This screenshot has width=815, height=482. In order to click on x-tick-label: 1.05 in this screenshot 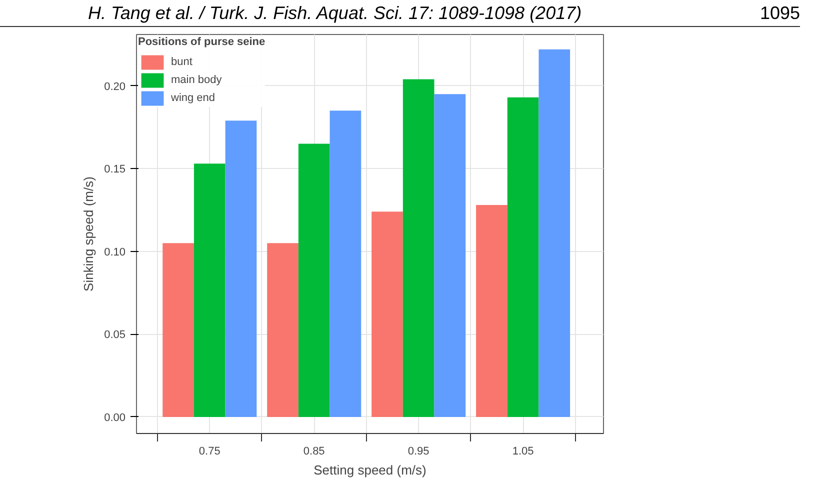, I will do `click(523, 452)`.